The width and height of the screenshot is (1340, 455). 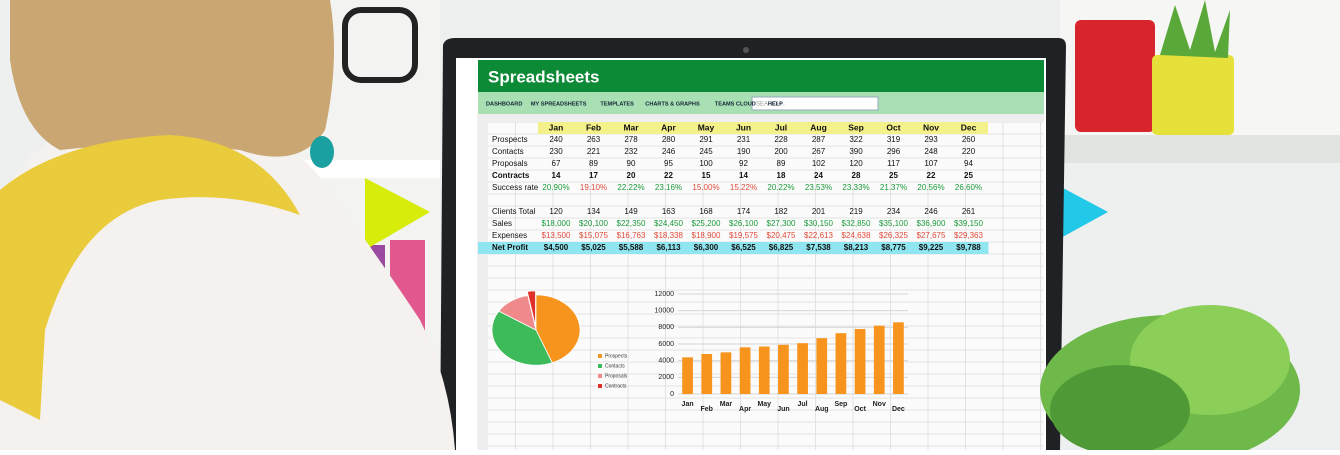 What do you see at coordinates (856, 247) in the screenshot?
I see `cell: $8,213` at bounding box center [856, 247].